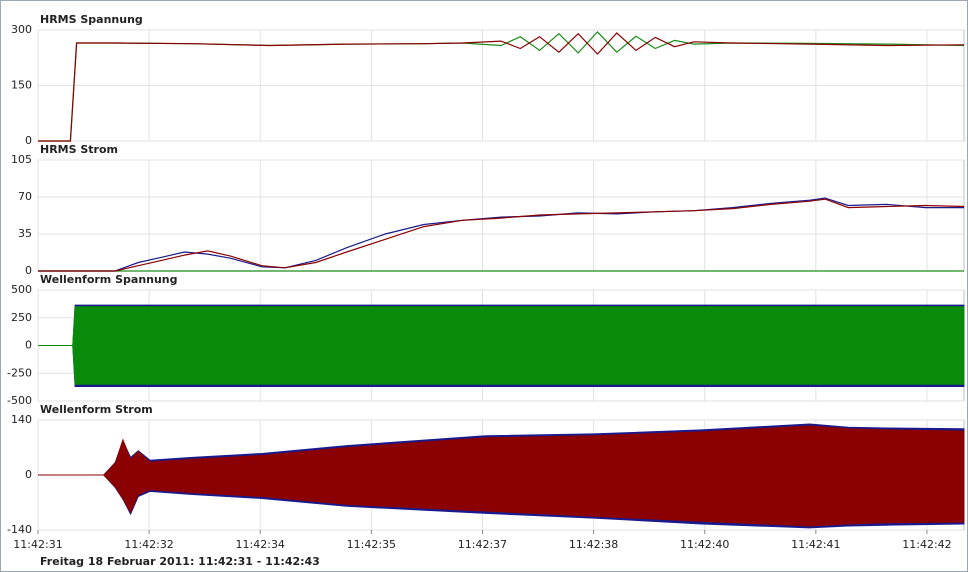 The height and width of the screenshot is (572, 968). Describe the element at coordinates (109, 279) in the screenshot. I see `panel-title: Wellenform Spannung` at that location.